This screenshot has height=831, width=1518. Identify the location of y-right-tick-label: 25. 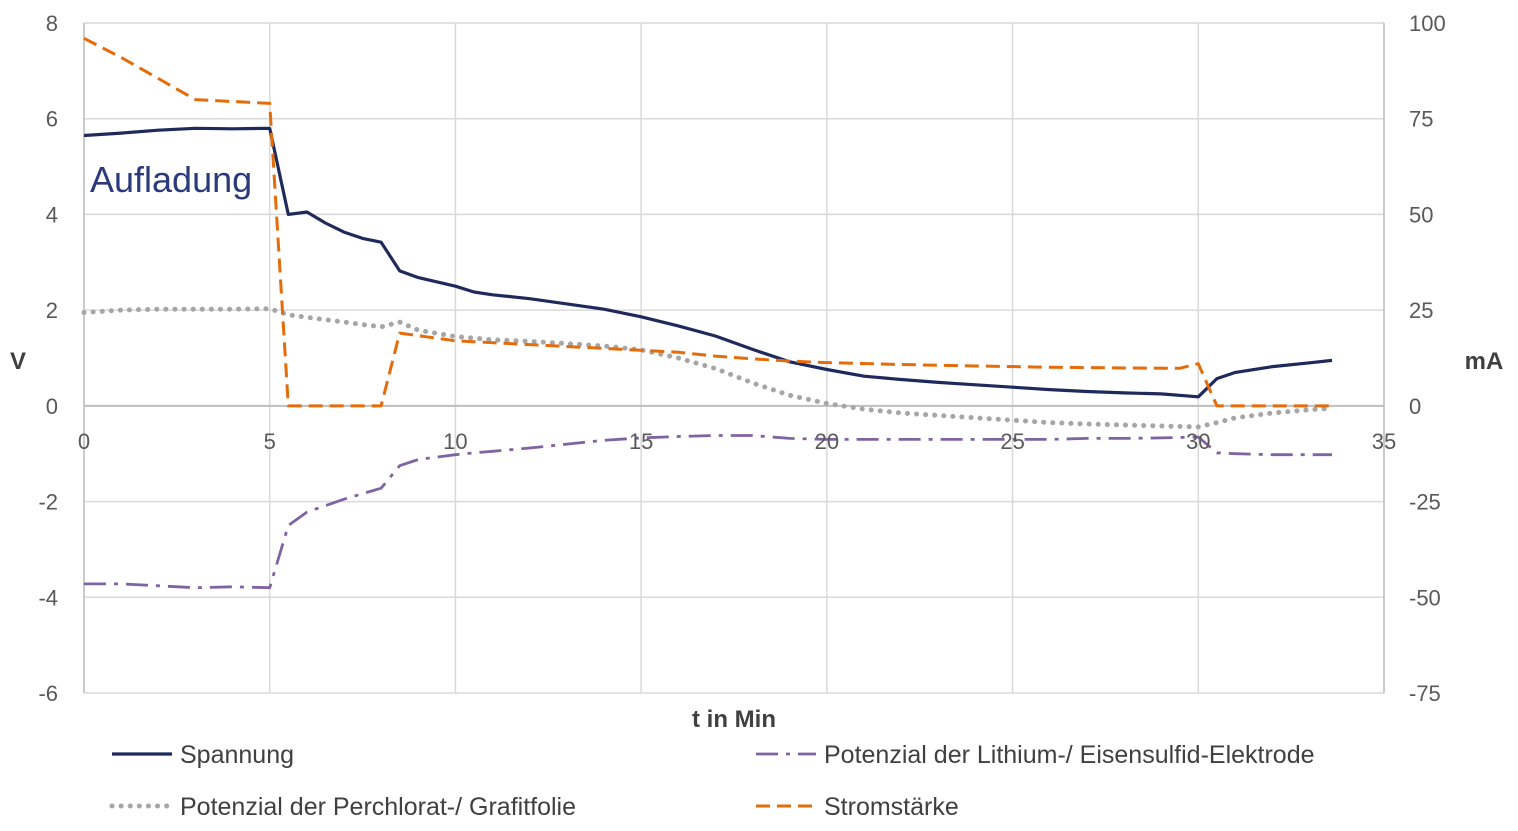
(1421, 310).